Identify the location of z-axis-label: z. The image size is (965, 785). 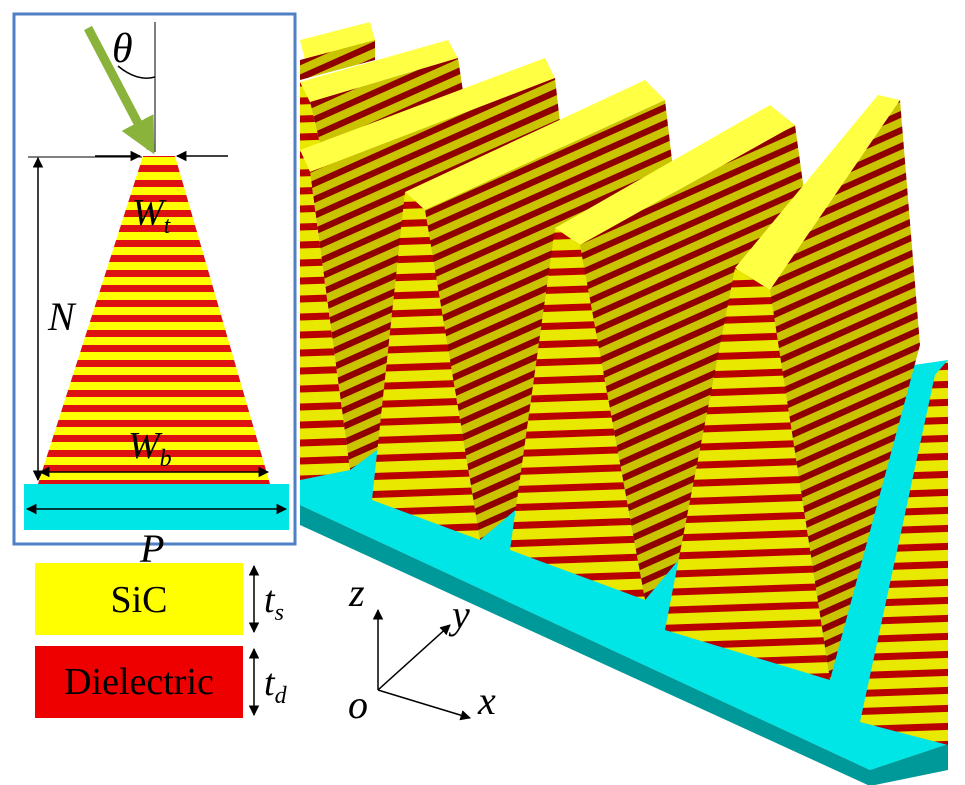
(356, 592).